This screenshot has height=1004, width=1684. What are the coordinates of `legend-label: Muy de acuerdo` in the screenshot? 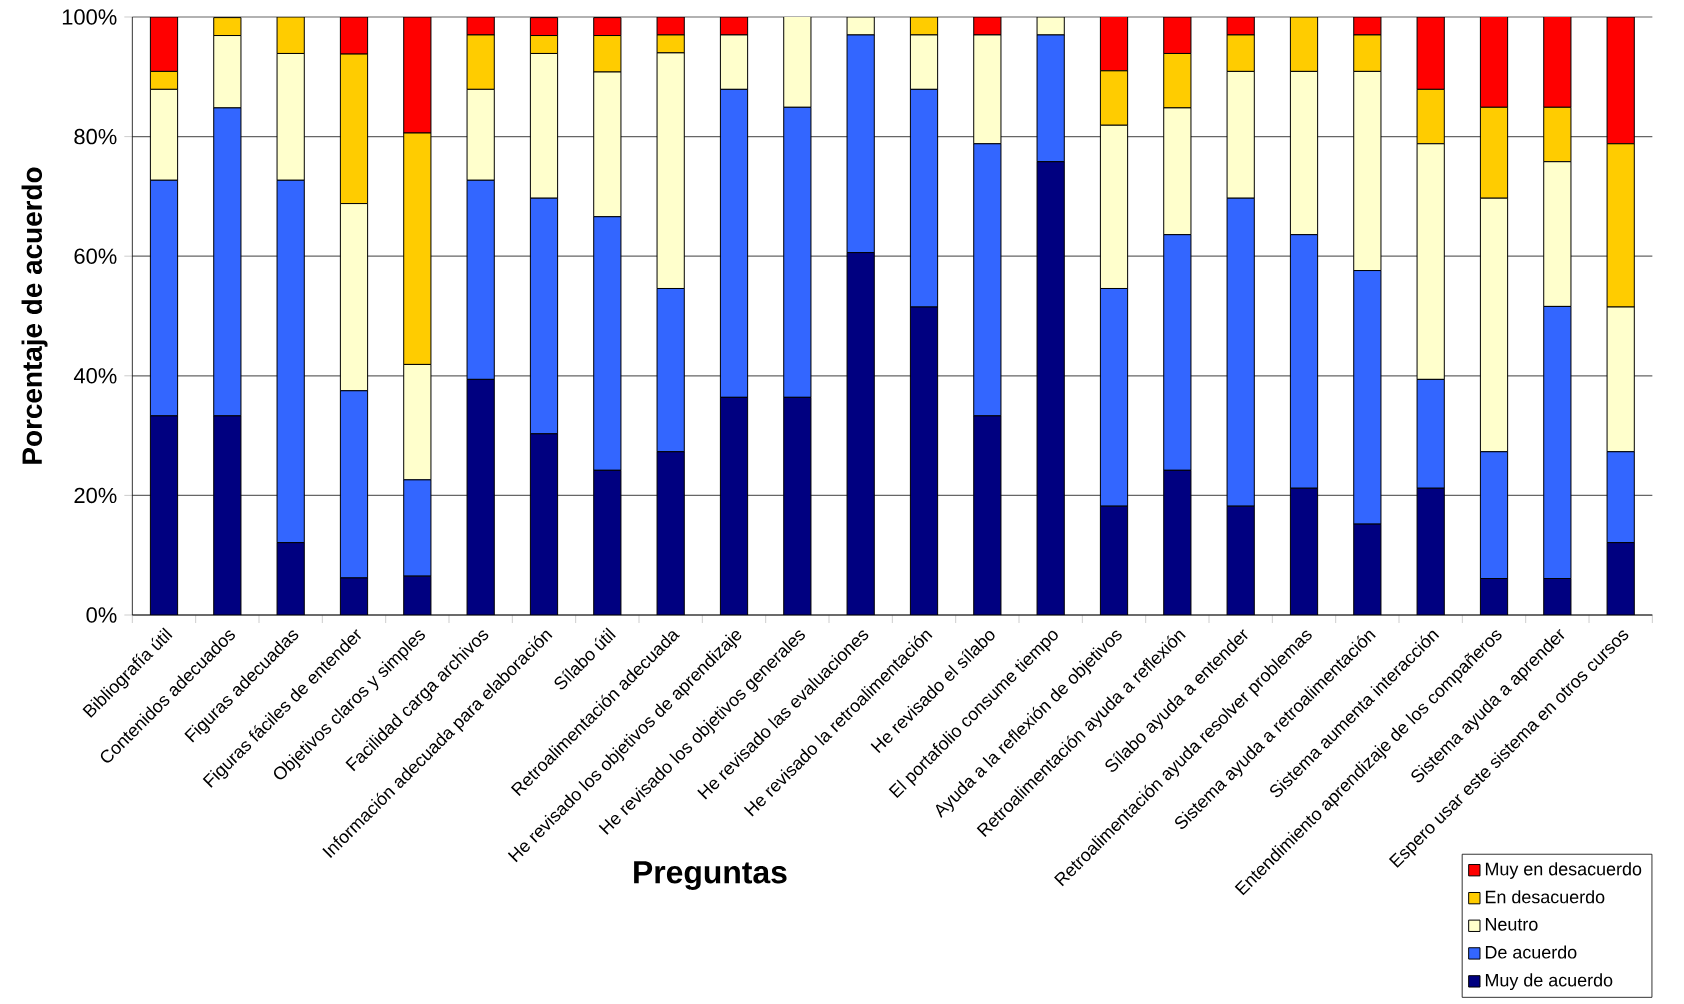 It's located at (1549, 982).